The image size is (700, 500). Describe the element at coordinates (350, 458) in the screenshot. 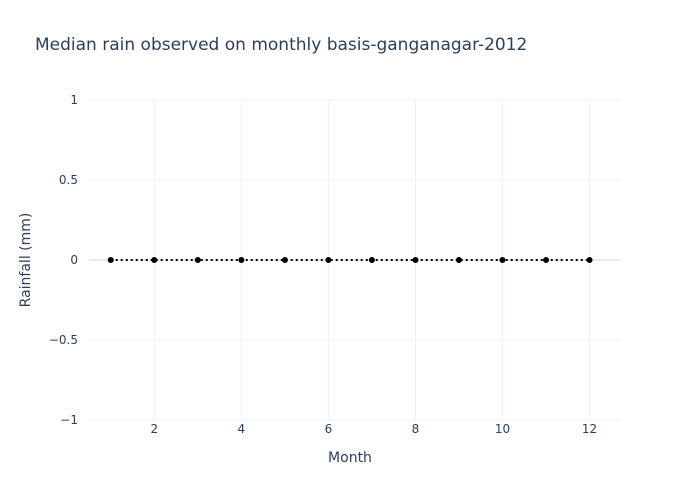

I see `x-axis-title: Month` at that location.